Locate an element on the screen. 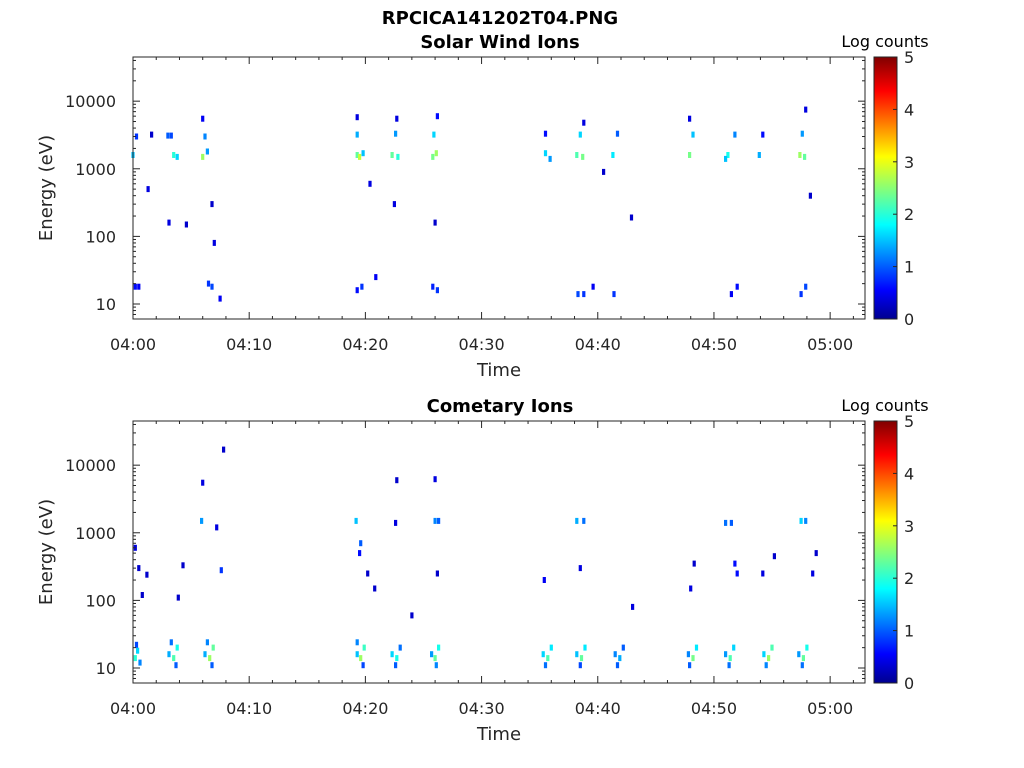 The height and width of the screenshot is (768, 1024). colorbar is located at coordinates (885, 188).